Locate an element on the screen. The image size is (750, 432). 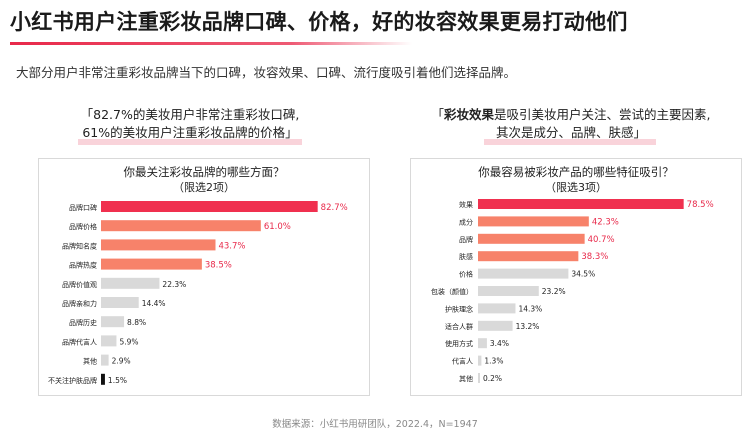
category-label: 品牌历史 is located at coordinates (83, 322).